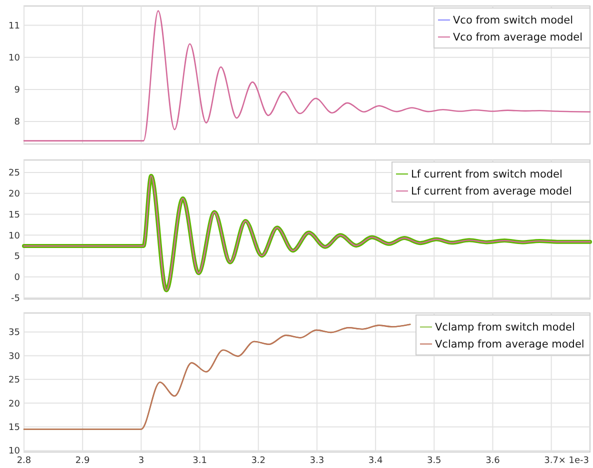 Image resolution: width=593 pixels, height=468 pixels. Describe the element at coordinates (491, 192) in the screenshot. I see `legend-label: Lf current from average model` at that location.